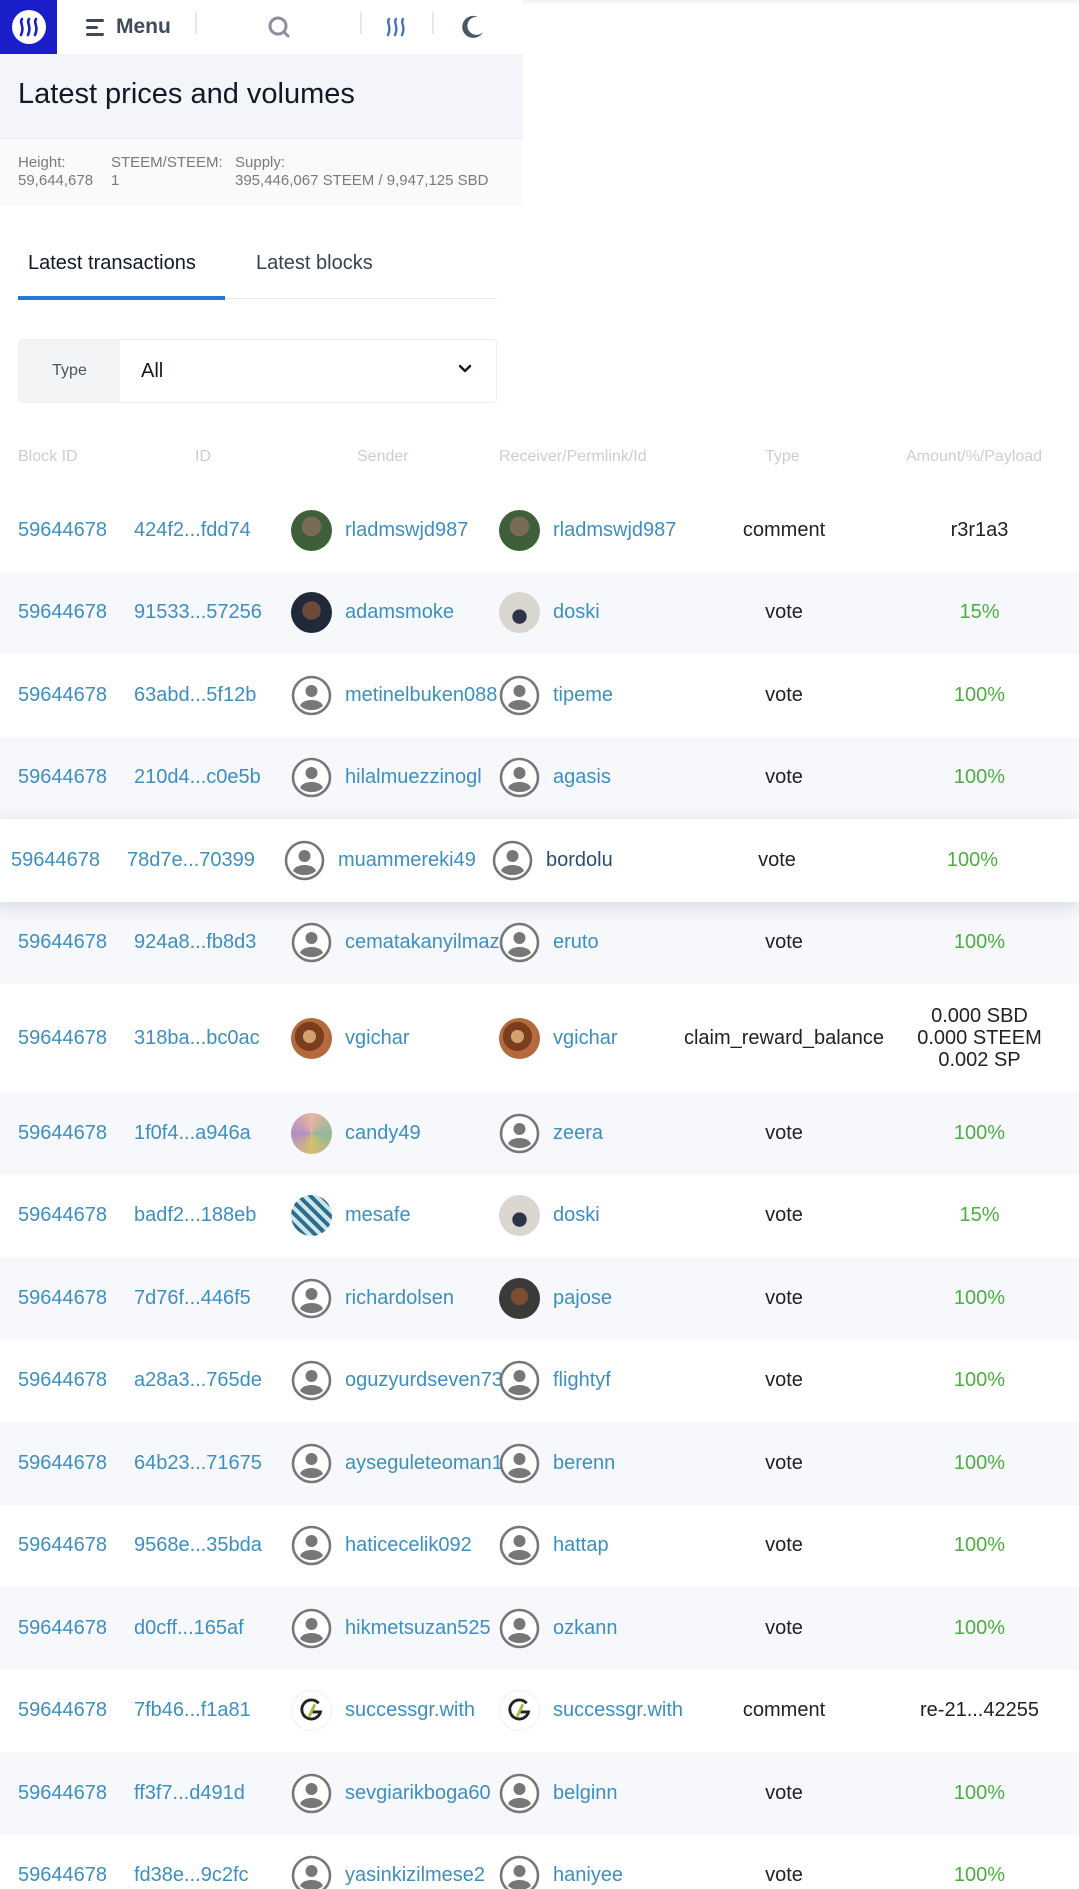 The image size is (1079, 1889). What do you see at coordinates (584, 1462) in the screenshot?
I see `receiver-link: berenn` at bounding box center [584, 1462].